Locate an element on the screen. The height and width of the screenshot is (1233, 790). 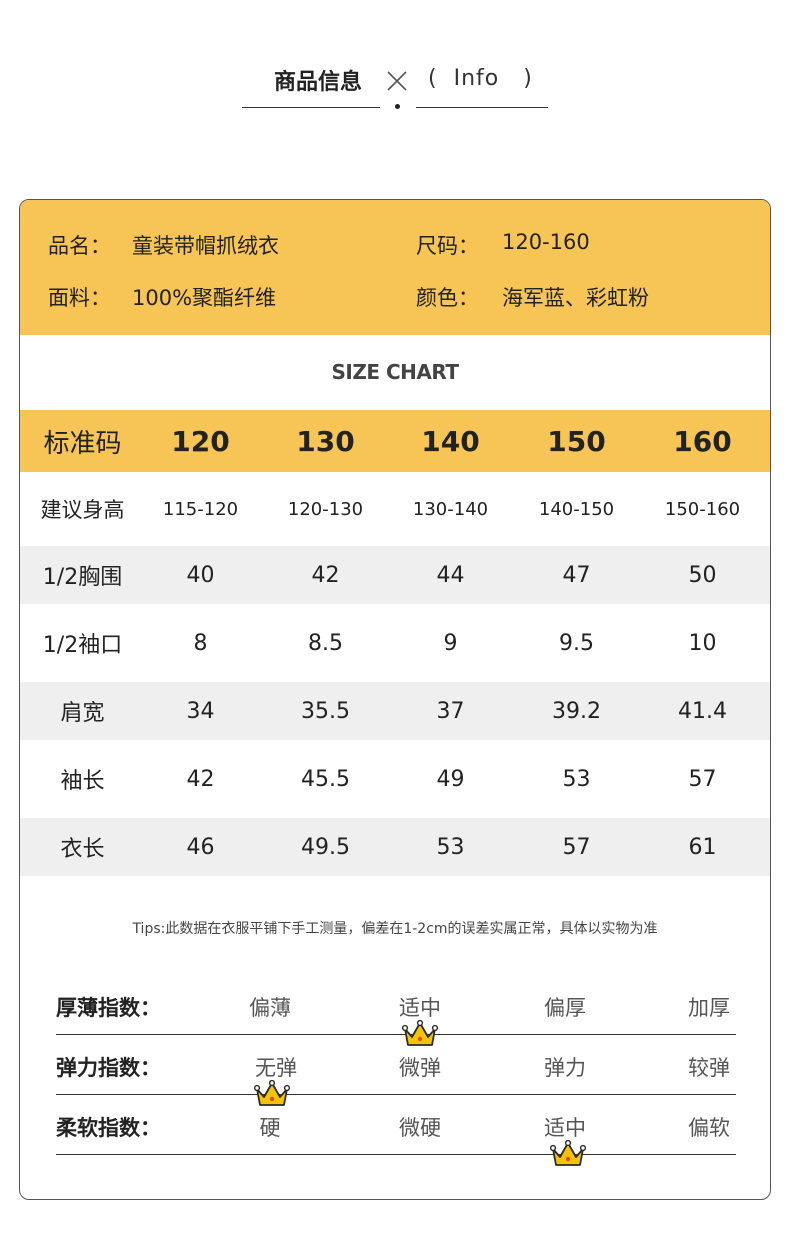
section-title: 商品信息 is located at coordinates (318, 82).